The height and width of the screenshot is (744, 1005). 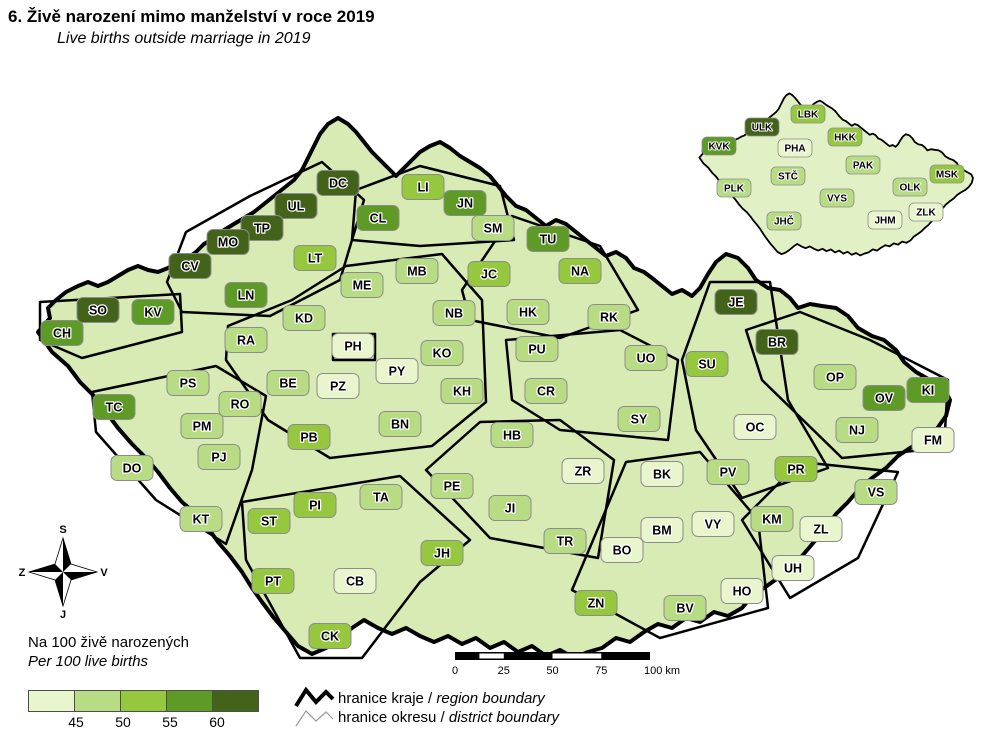 I want to click on inset-region-shape-STČ, so click(x=788, y=176).